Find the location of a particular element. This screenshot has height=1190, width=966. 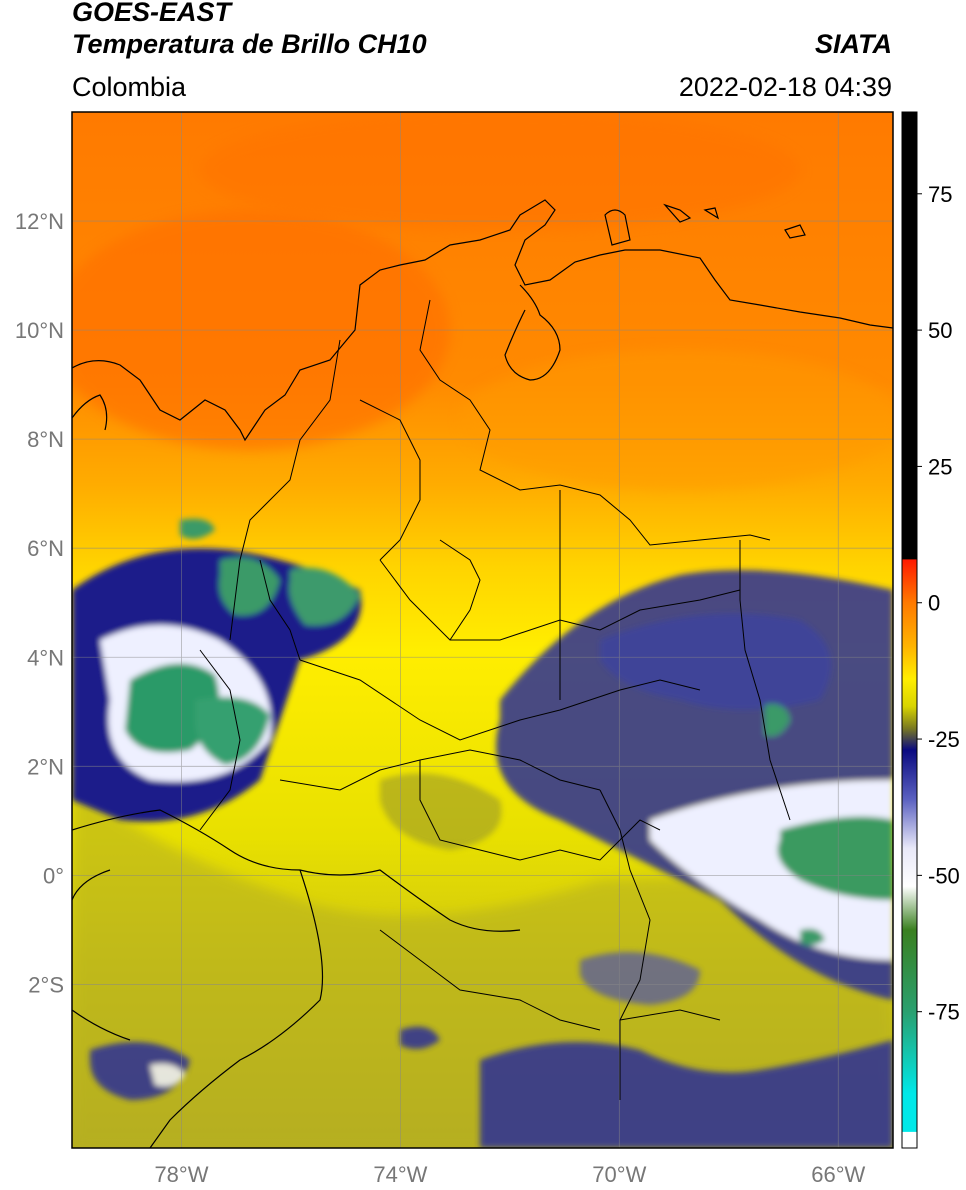

lon-tick-label: 78°W is located at coordinates (181, 1174).